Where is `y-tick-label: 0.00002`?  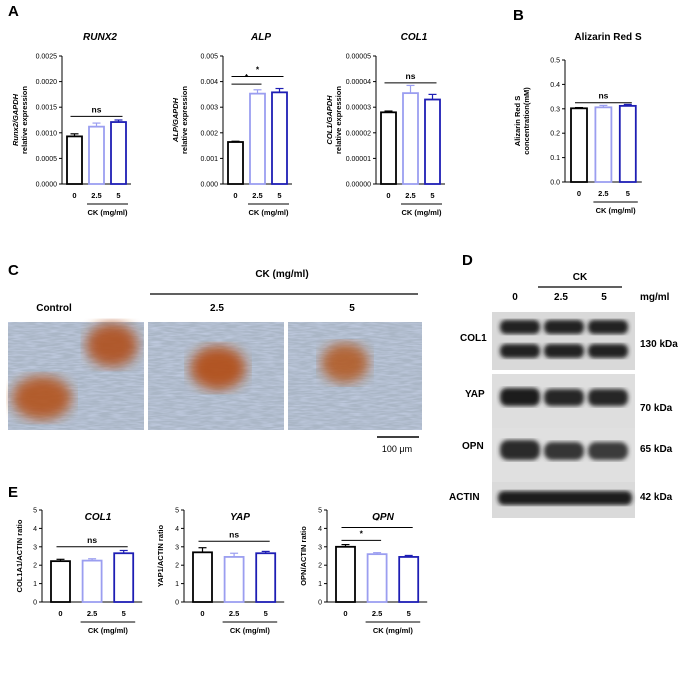 y-tick-label: 0.00002 is located at coordinates (358, 133).